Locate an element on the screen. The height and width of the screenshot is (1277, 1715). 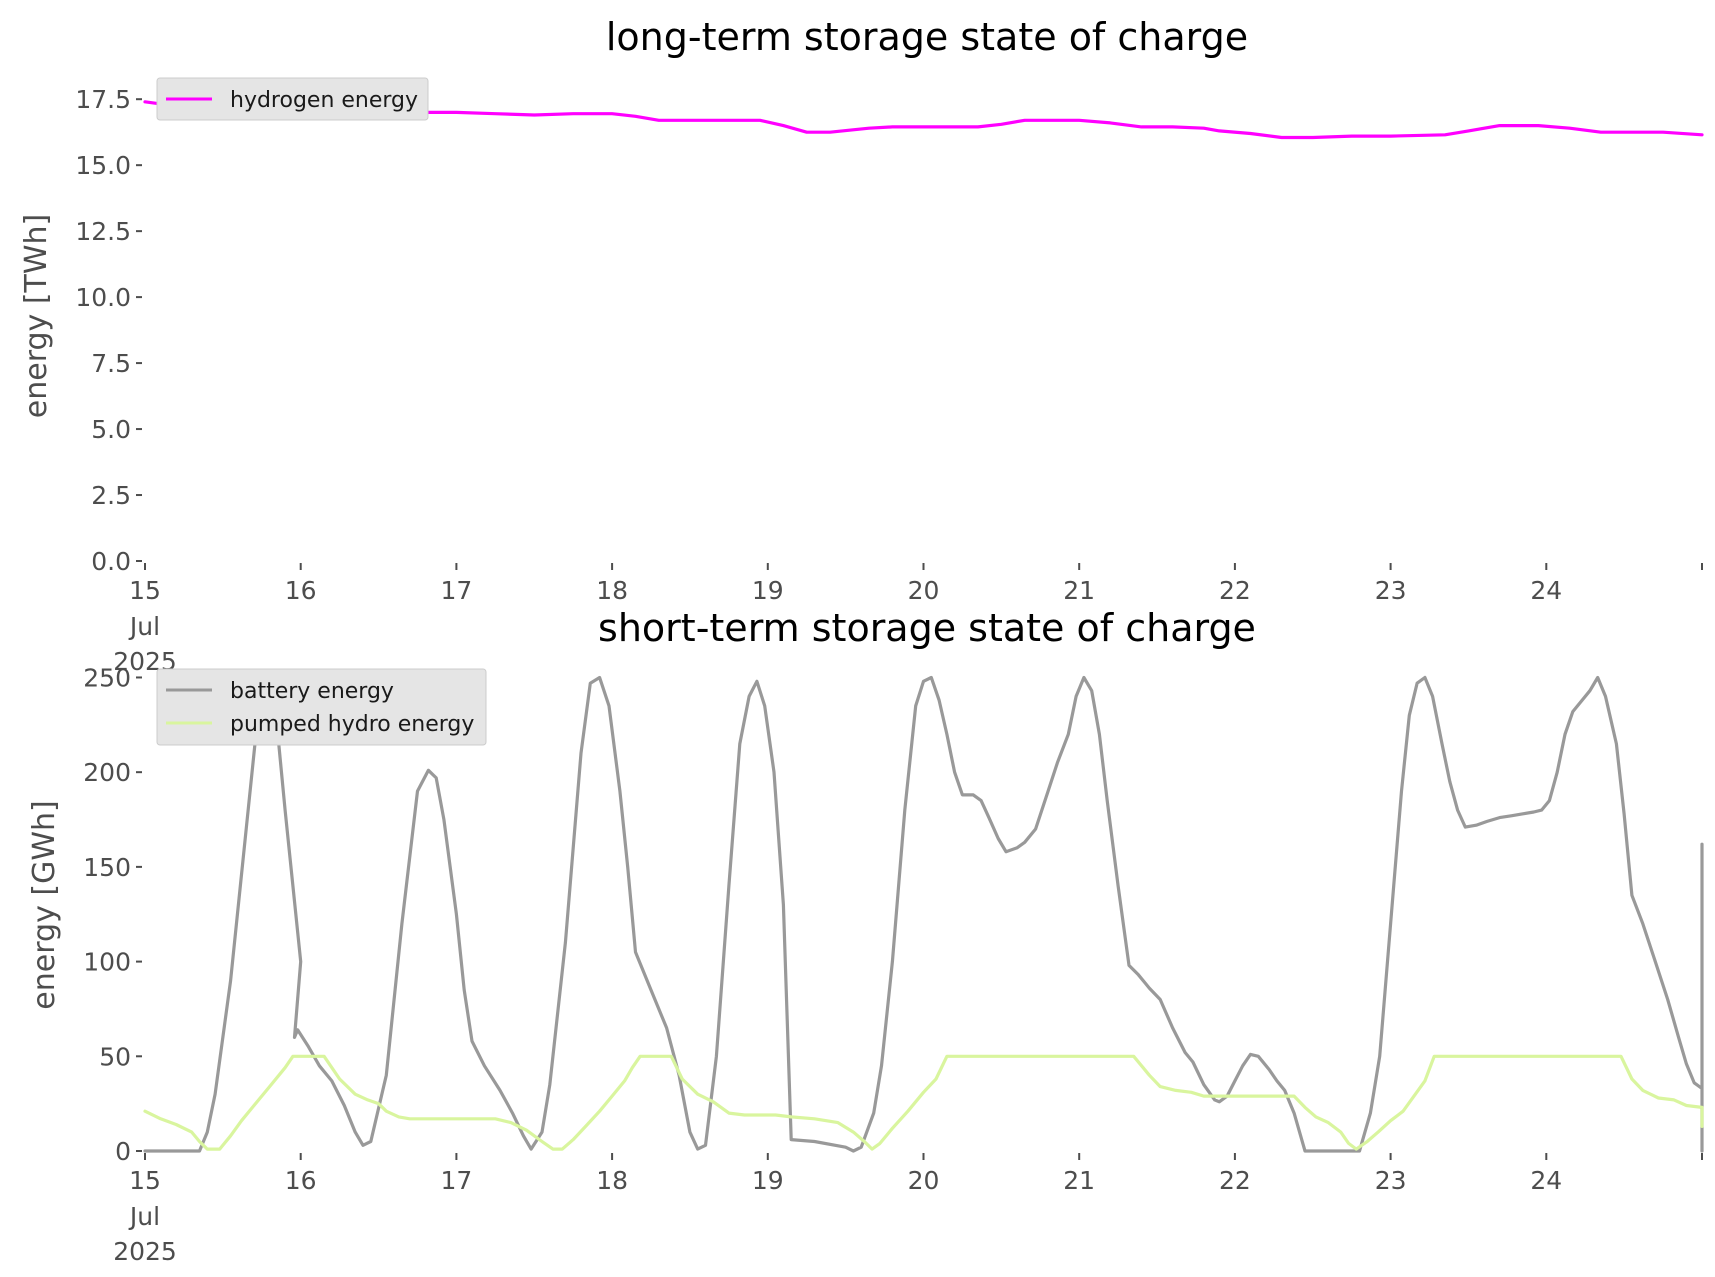
chart-title-short-term: short-term storage state of charge is located at coordinates (927, 628).